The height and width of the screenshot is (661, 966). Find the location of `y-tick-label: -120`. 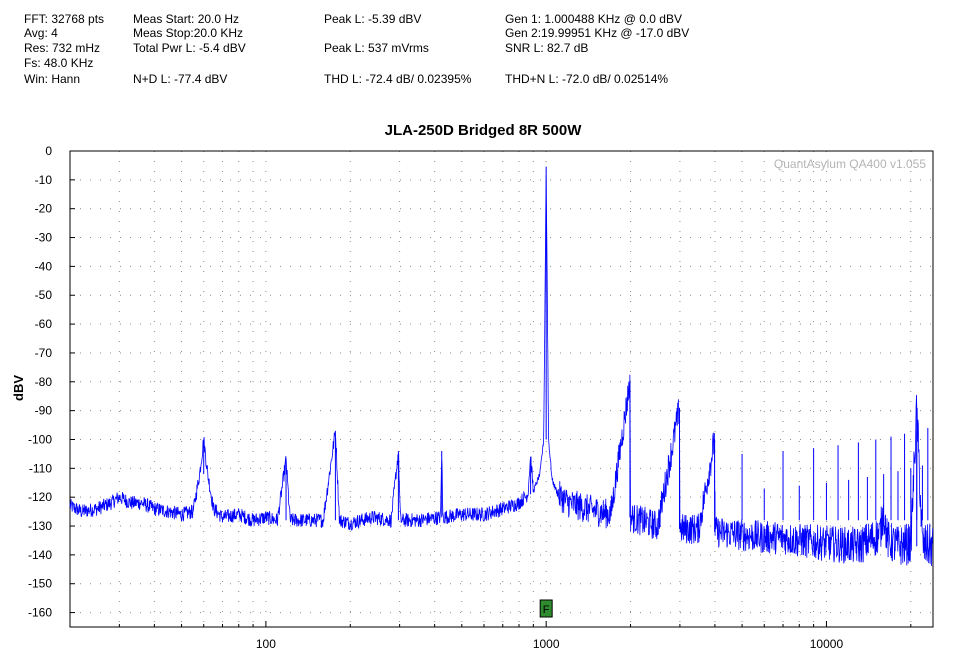

y-tick-label: -120 is located at coordinates (40, 497).